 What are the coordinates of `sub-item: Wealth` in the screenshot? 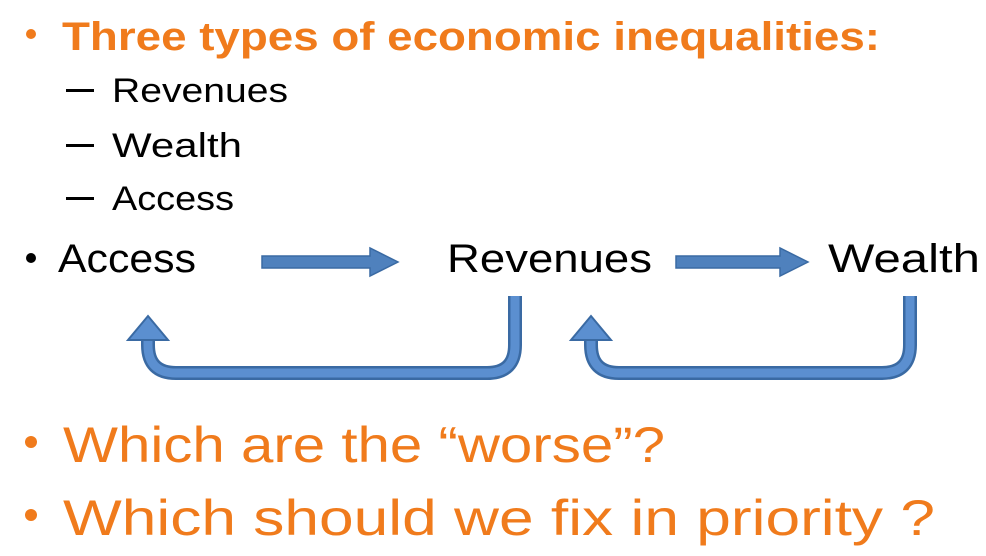 It's located at (177, 146).